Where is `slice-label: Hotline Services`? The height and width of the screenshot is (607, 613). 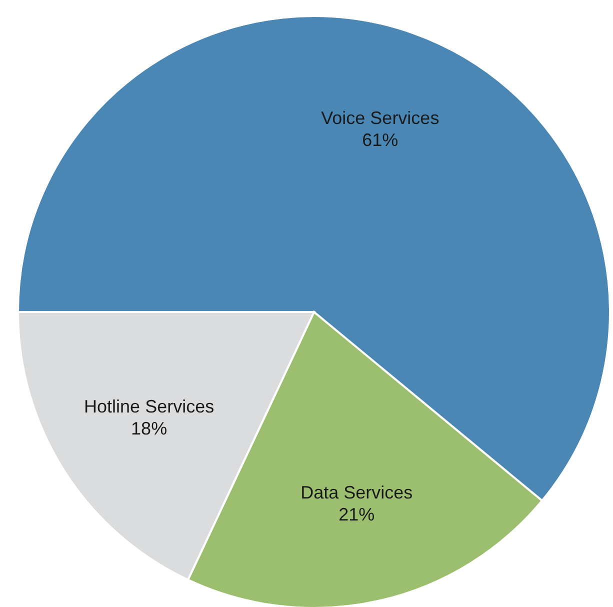 slice-label: Hotline Services is located at coordinates (149, 406).